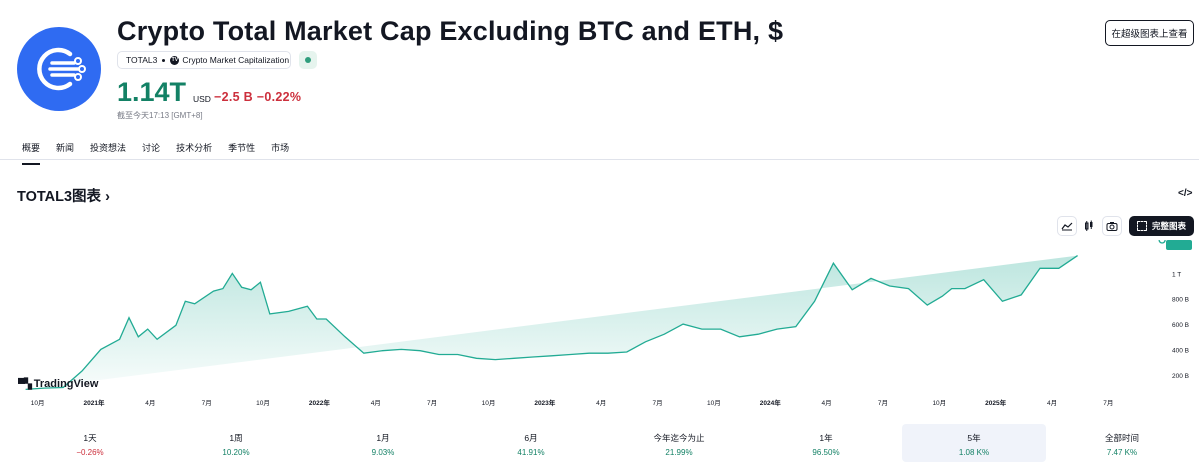  What do you see at coordinates (974, 452) in the screenshot?
I see `period-change-value: 1.08 K%` at bounding box center [974, 452].